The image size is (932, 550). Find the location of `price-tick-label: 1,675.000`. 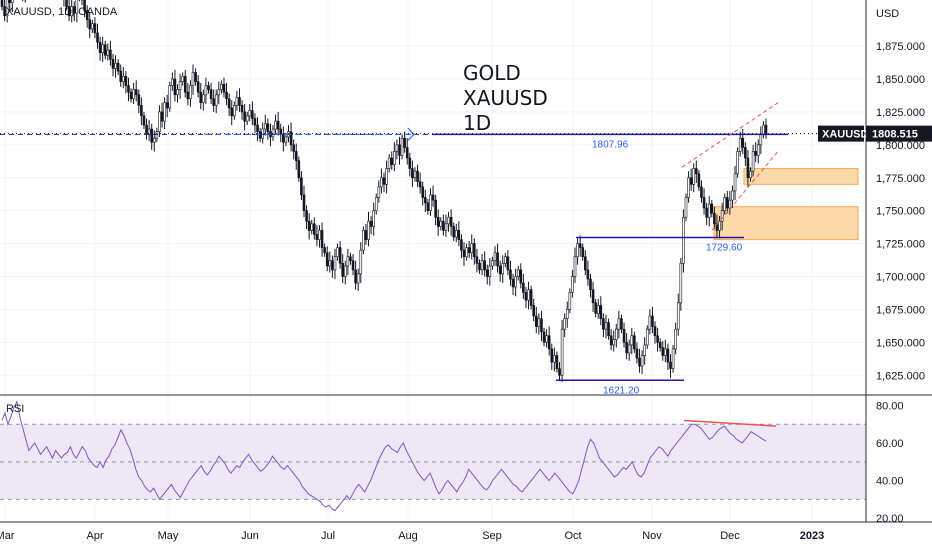

price-tick-label: 1,675.000 is located at coordinates (900, 310).